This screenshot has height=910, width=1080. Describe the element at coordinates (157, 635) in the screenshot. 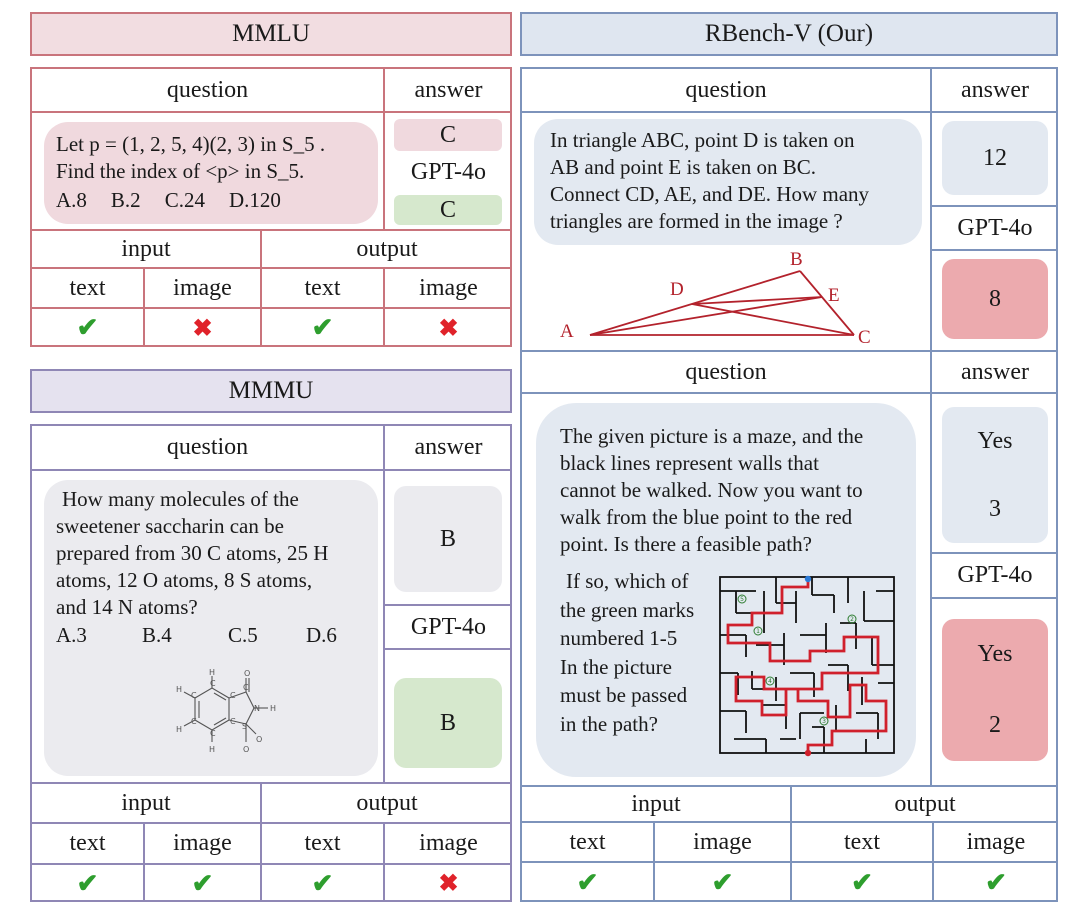

I see `mmmu-option: B.4` at that location.